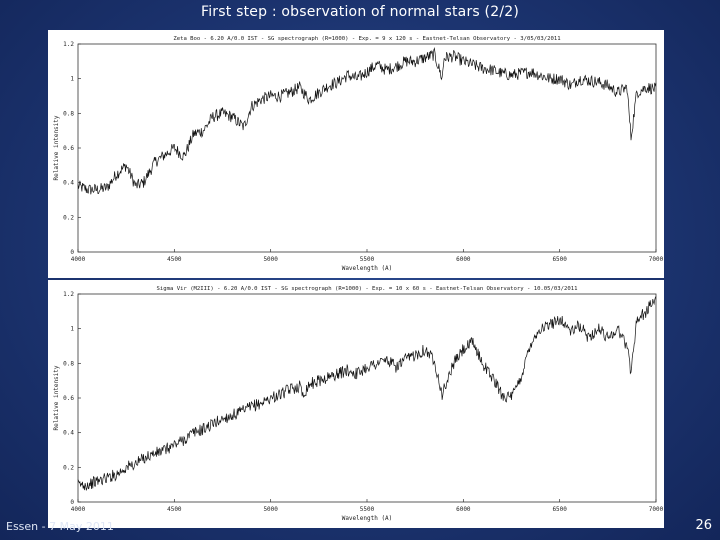  What do you see at coordinates (367, 518) in the screenshot?
I see `x-axis-label: Wavelength (A)` at bounding box center [367, 518].